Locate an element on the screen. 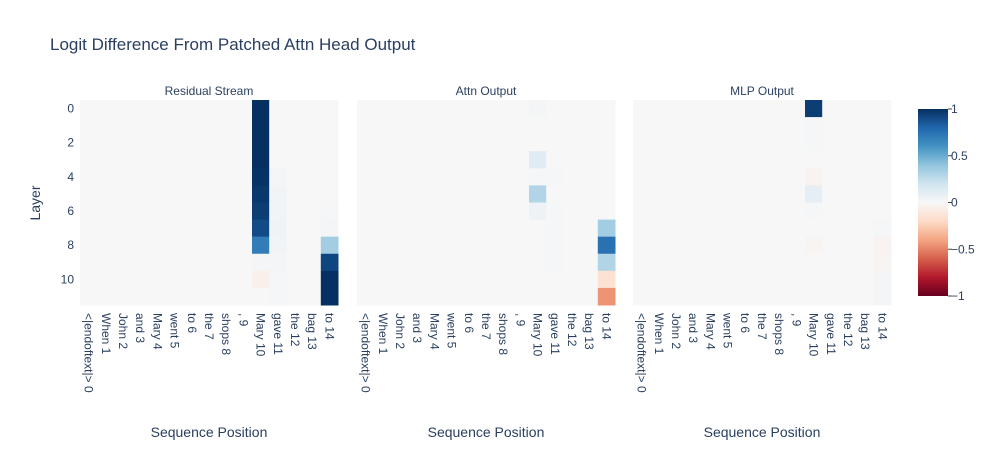 The image size is (1000, 450). x-tick-label: , 9 is located at coordinates (243, 320).